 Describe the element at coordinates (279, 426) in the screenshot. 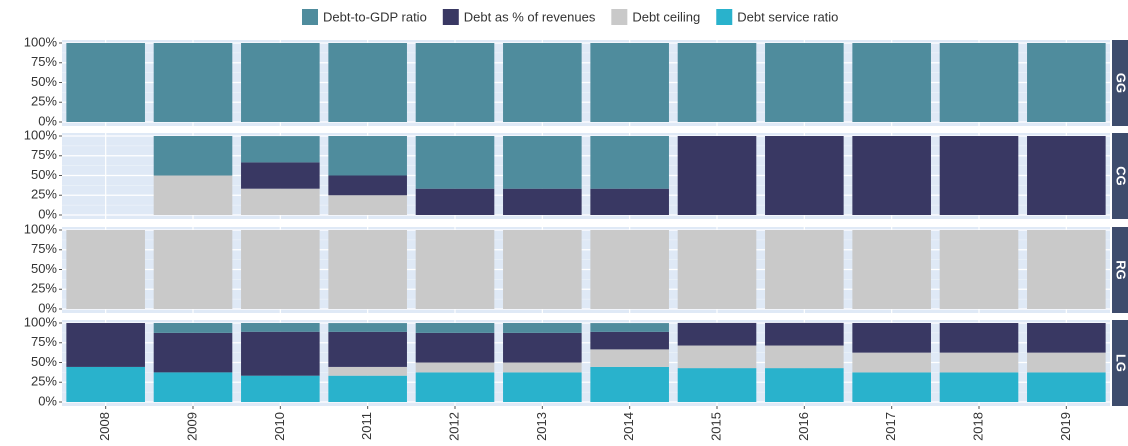

I see `x-tick-label: 2010` at that location.